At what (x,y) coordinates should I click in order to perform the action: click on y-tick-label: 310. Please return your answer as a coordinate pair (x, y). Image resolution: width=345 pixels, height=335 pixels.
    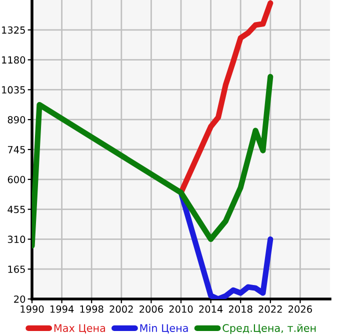
    Looking at the image, I should click on (17, 240).